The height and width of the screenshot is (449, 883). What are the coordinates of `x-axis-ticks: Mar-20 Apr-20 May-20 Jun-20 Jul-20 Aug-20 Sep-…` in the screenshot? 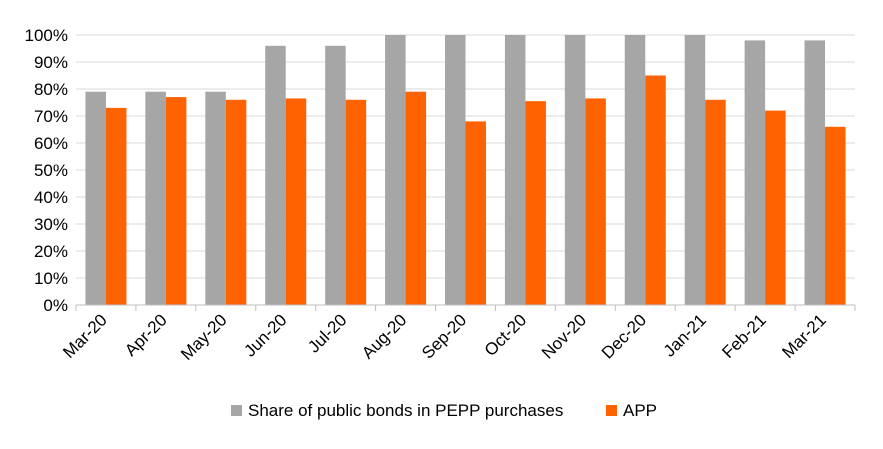 It's located at (444, 337).